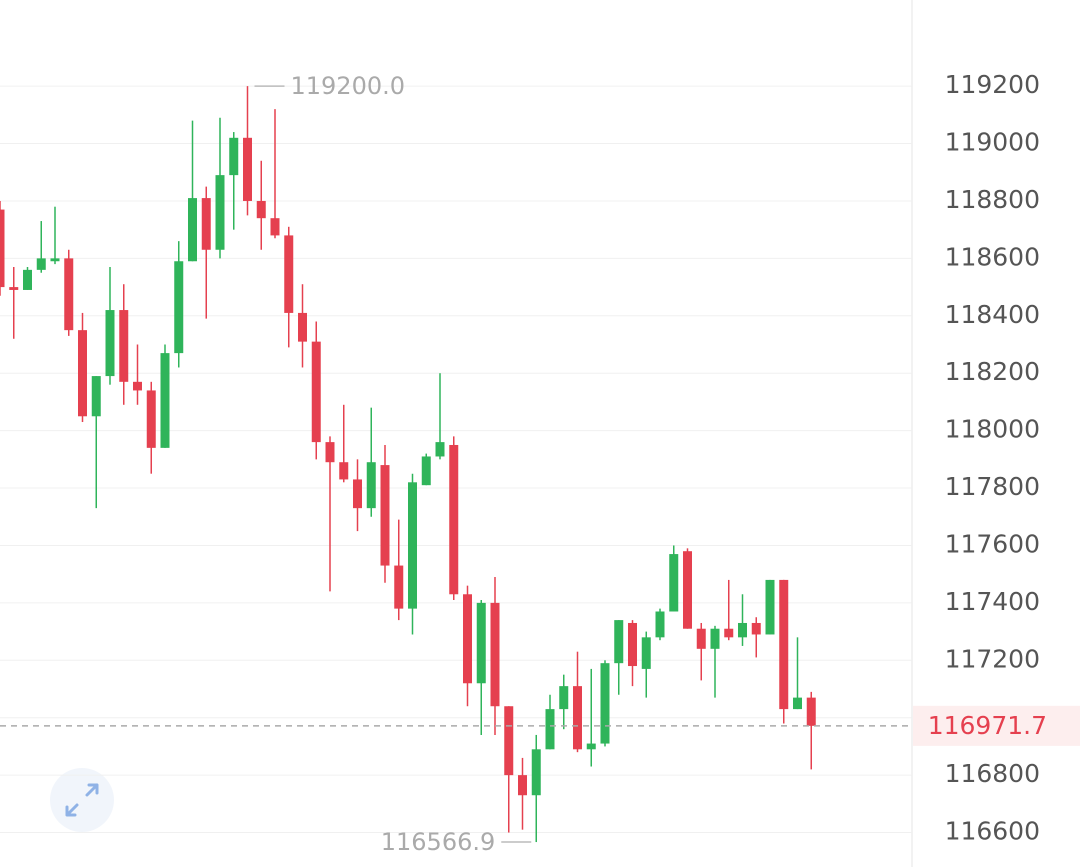 The width and height of the screenshot is (1080, 867). Describe the element at coordinates (992, 773) in the screenshot. I see `y-tick-label: 116800` at that location.